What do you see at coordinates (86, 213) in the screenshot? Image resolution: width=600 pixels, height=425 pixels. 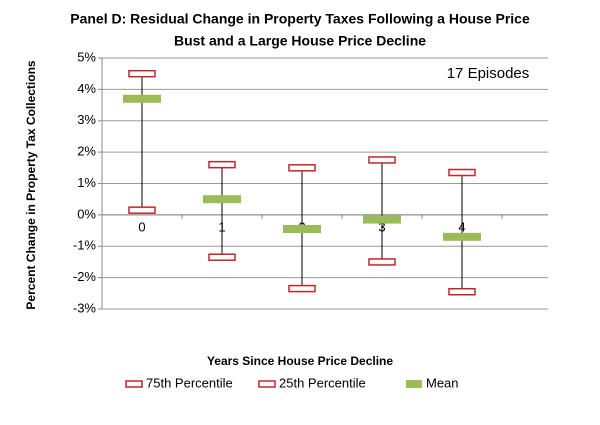 I see `y-tick-label: 0%` at bounding box center [86, 213].